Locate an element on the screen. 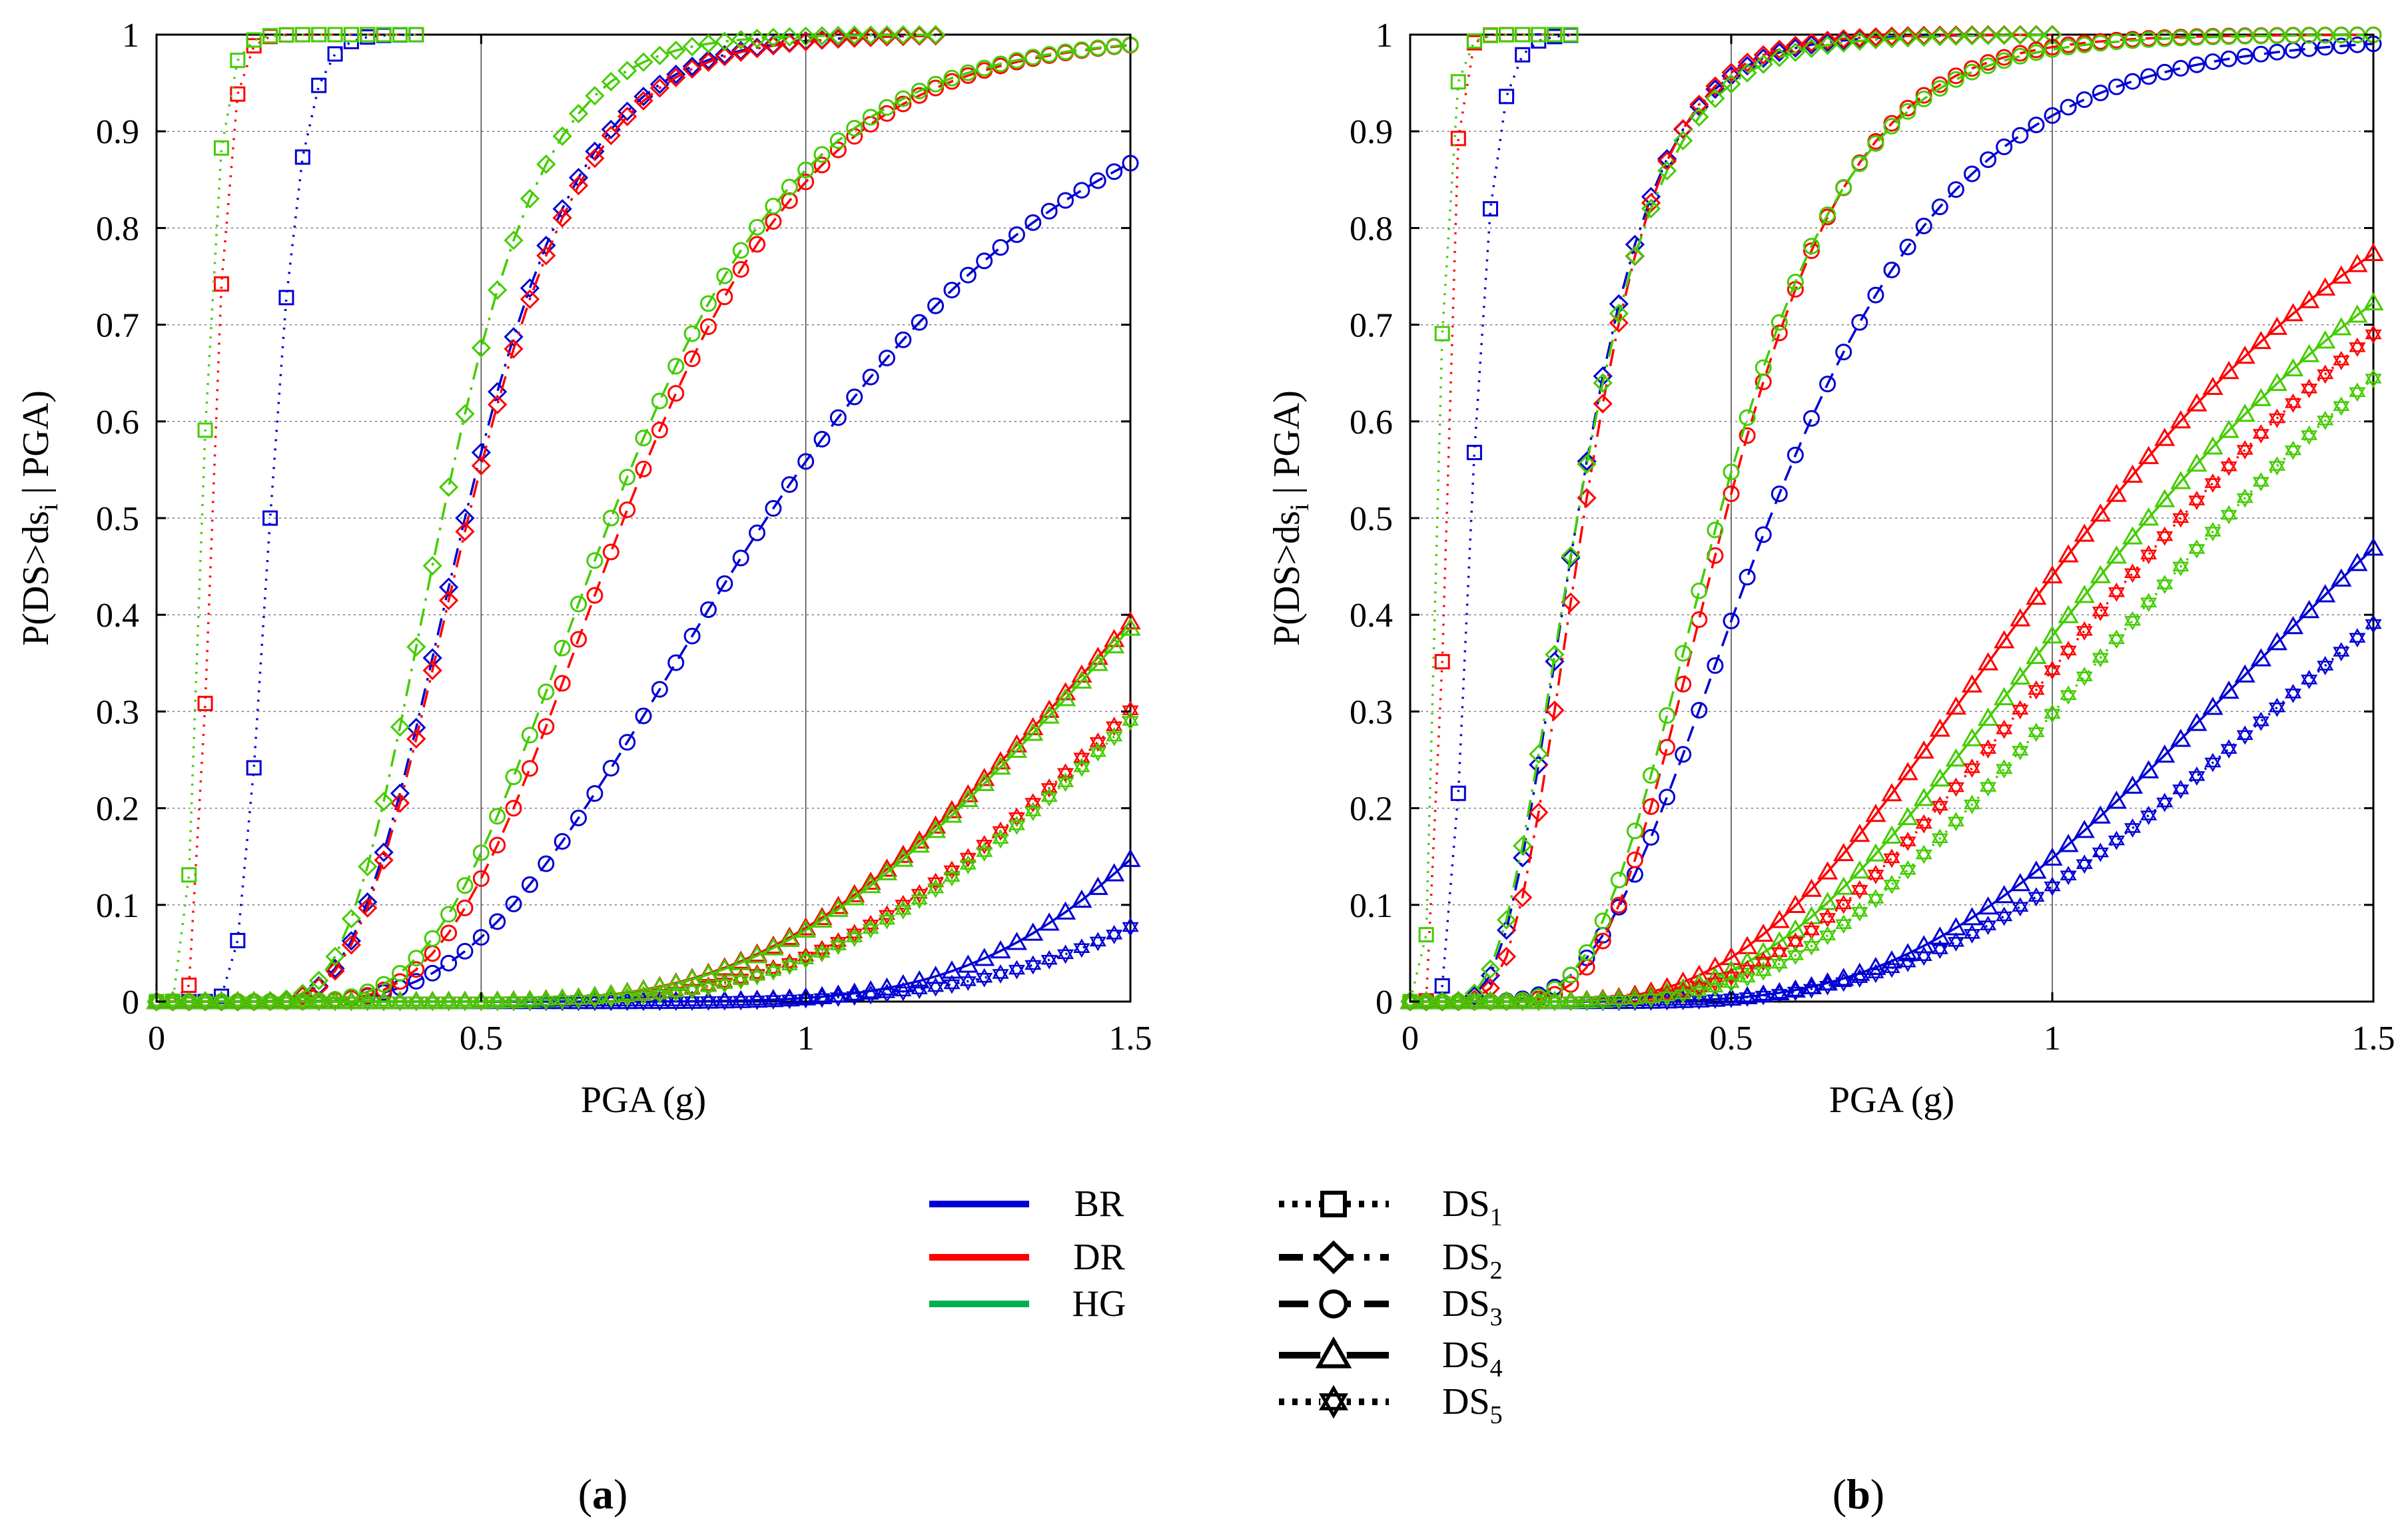  legend-label-base: DS is located at coordinates (1466, 1257).